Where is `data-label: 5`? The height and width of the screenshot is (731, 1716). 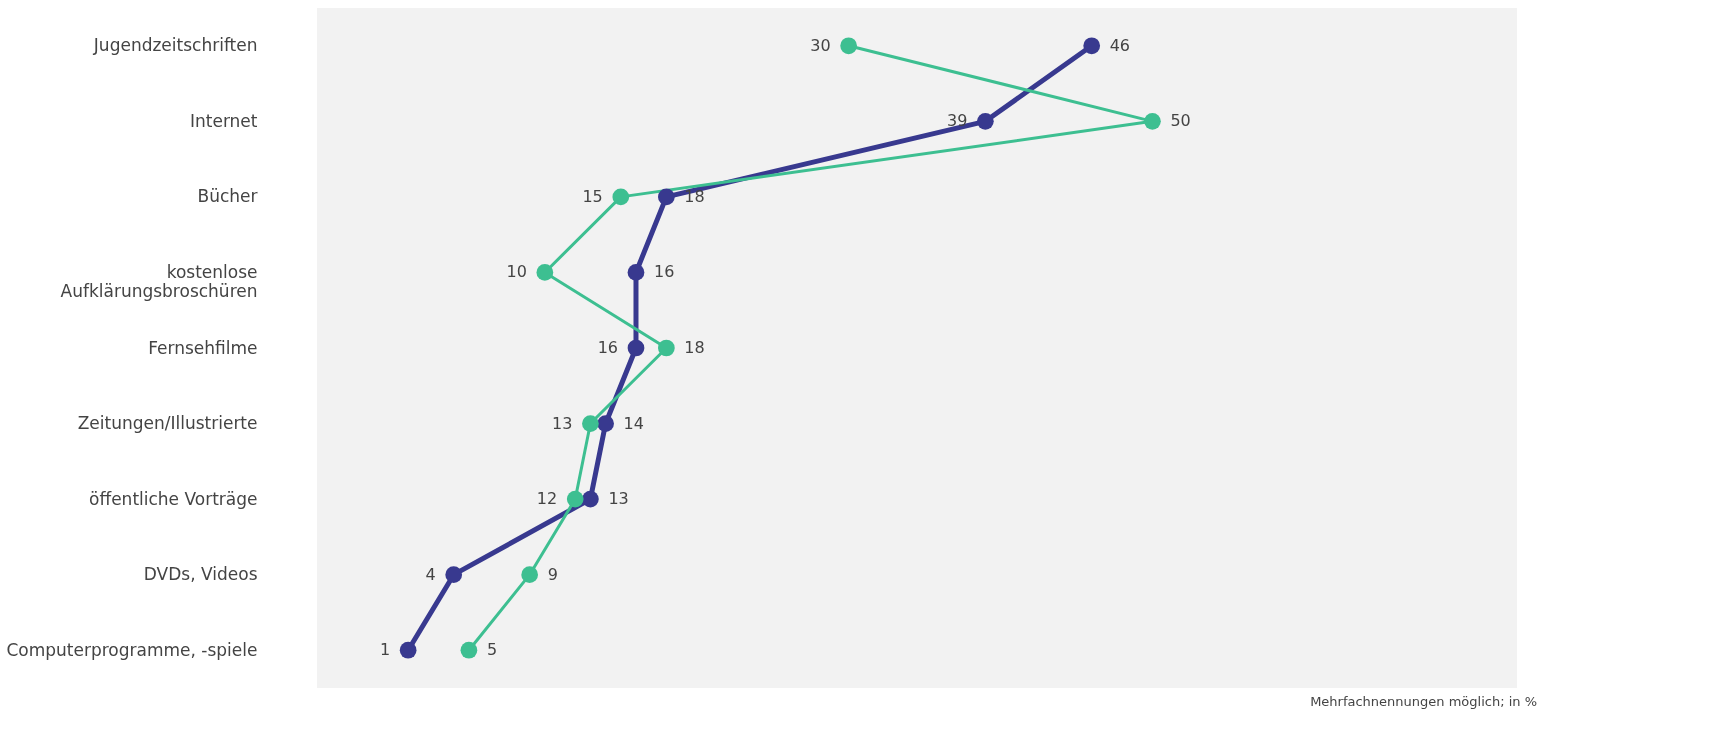 data-label: 5 is located at coordinates (492, 650).